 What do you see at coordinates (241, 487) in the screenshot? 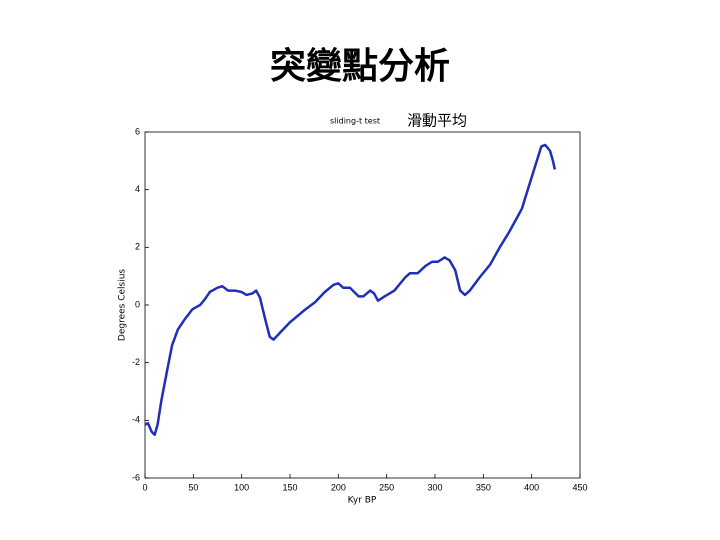
I see `x-tick-label: 100` at bounding box center [241, 487].